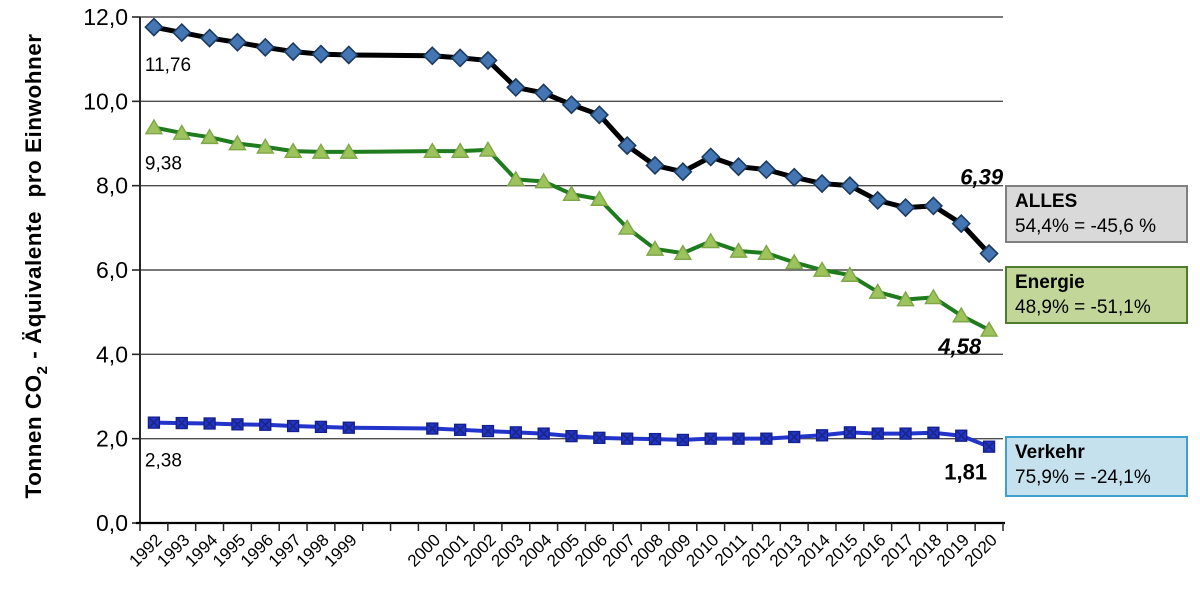  Describe the element at coordinates (710, 438) in the screenshot. I see `marker-verkehr-2010-x` at that location.